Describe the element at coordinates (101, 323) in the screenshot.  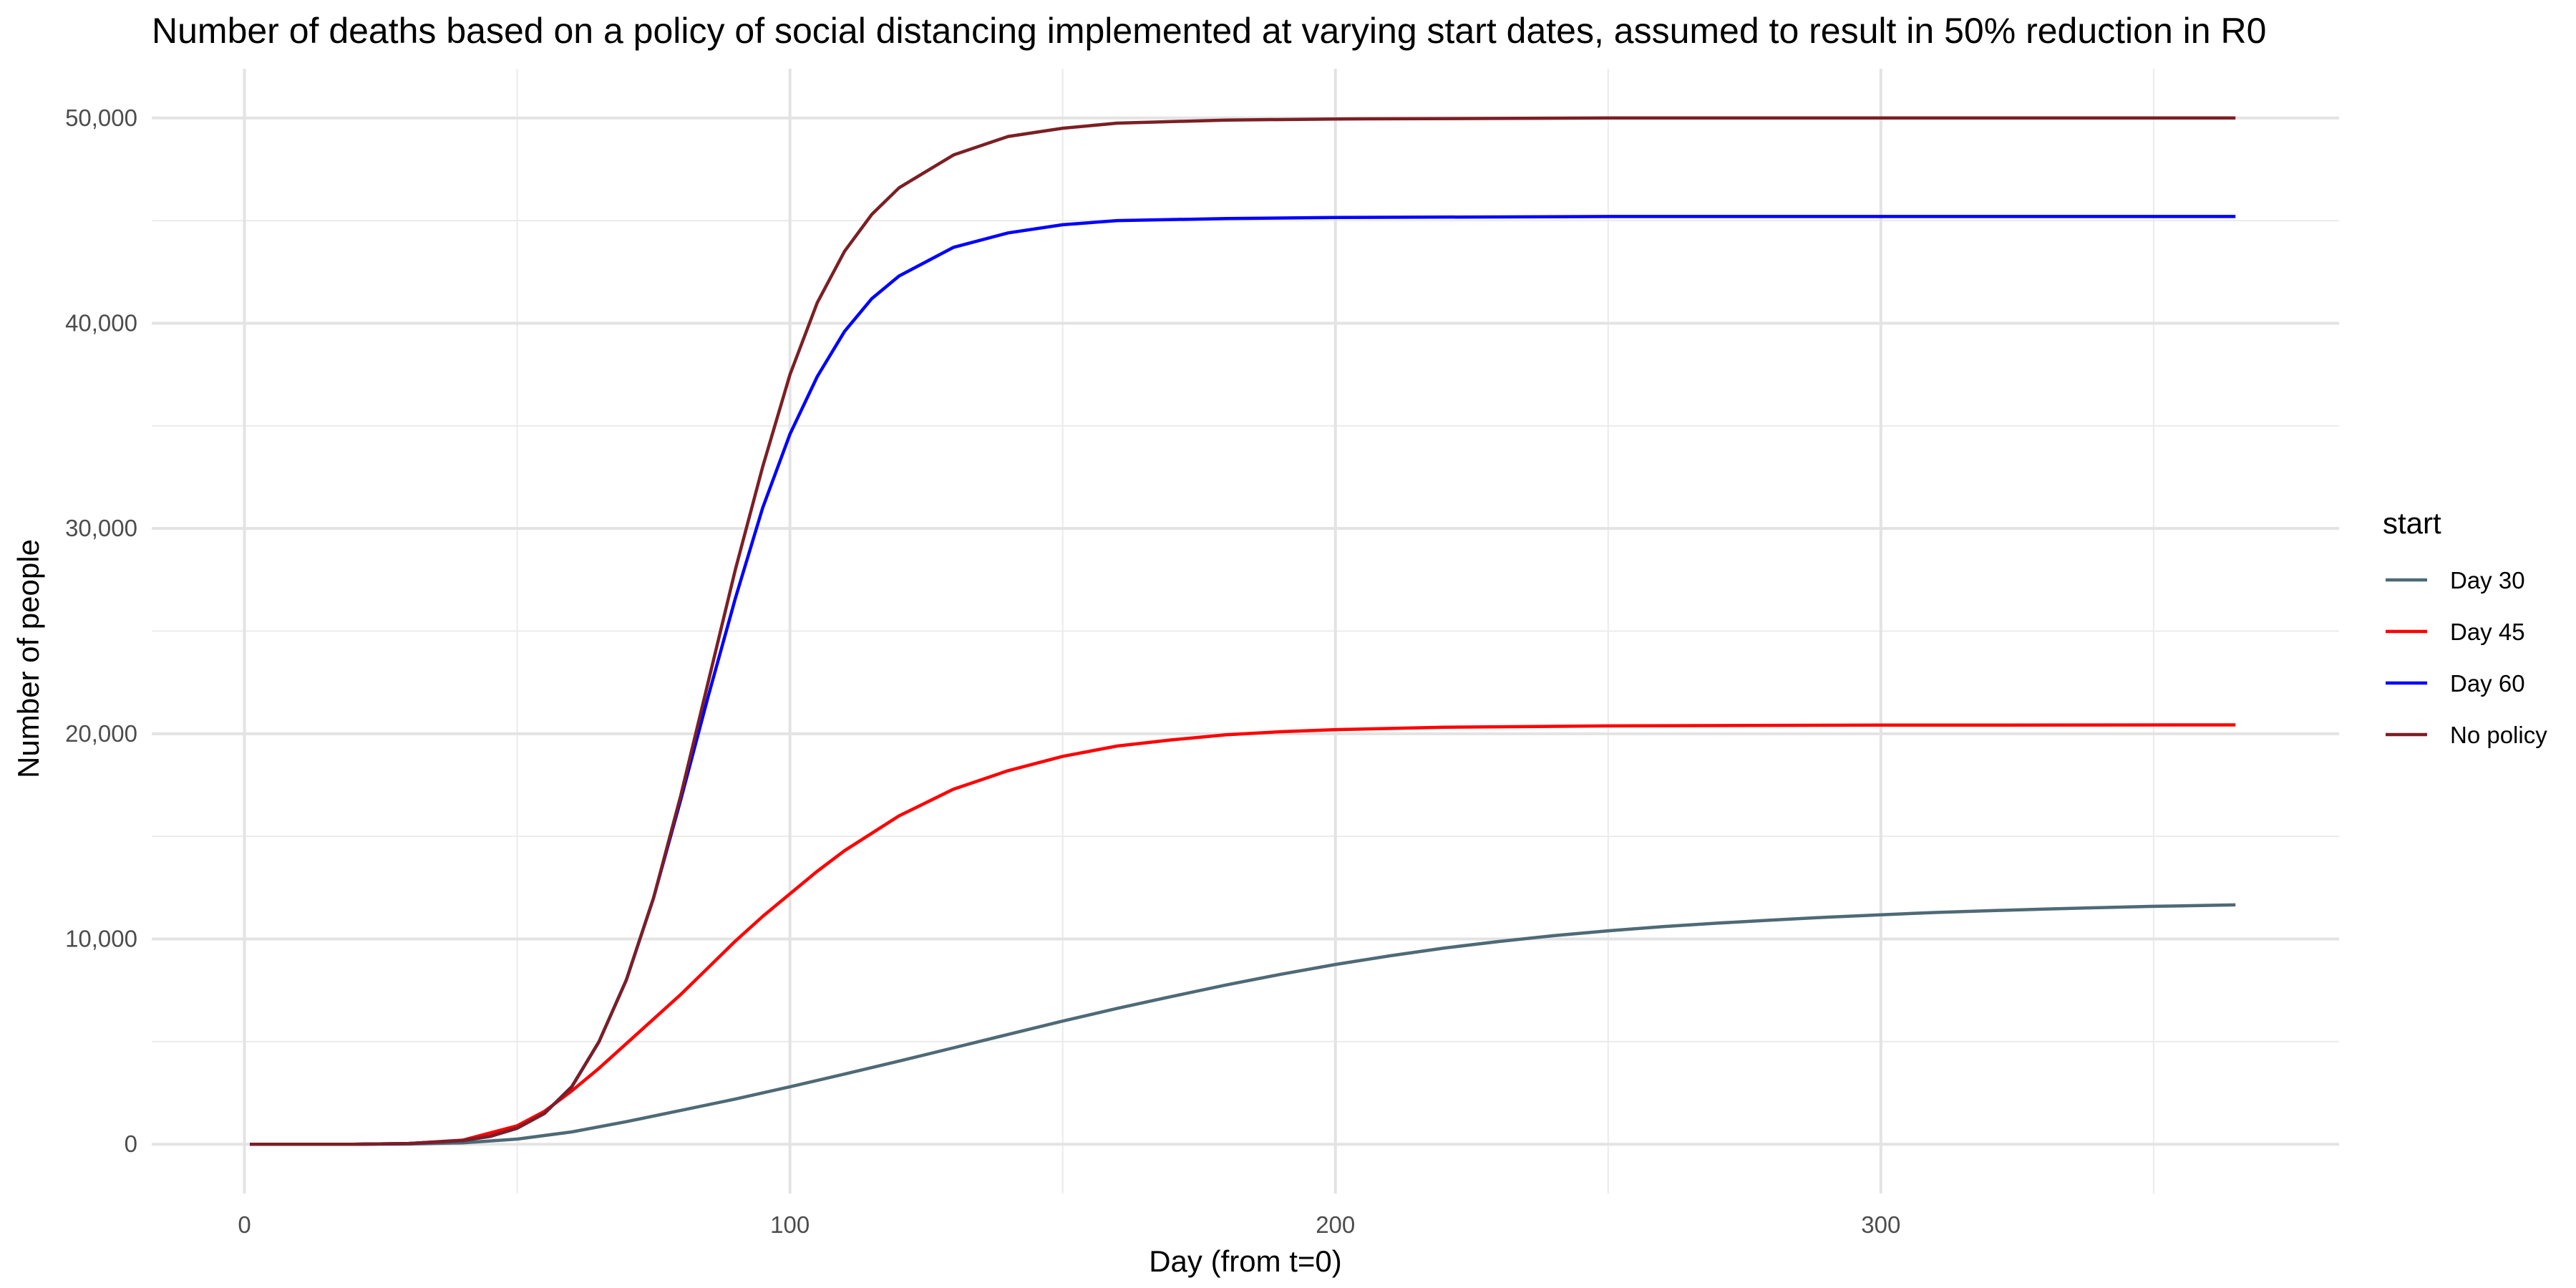
I see `y-tick-label: 40,000` at that location.